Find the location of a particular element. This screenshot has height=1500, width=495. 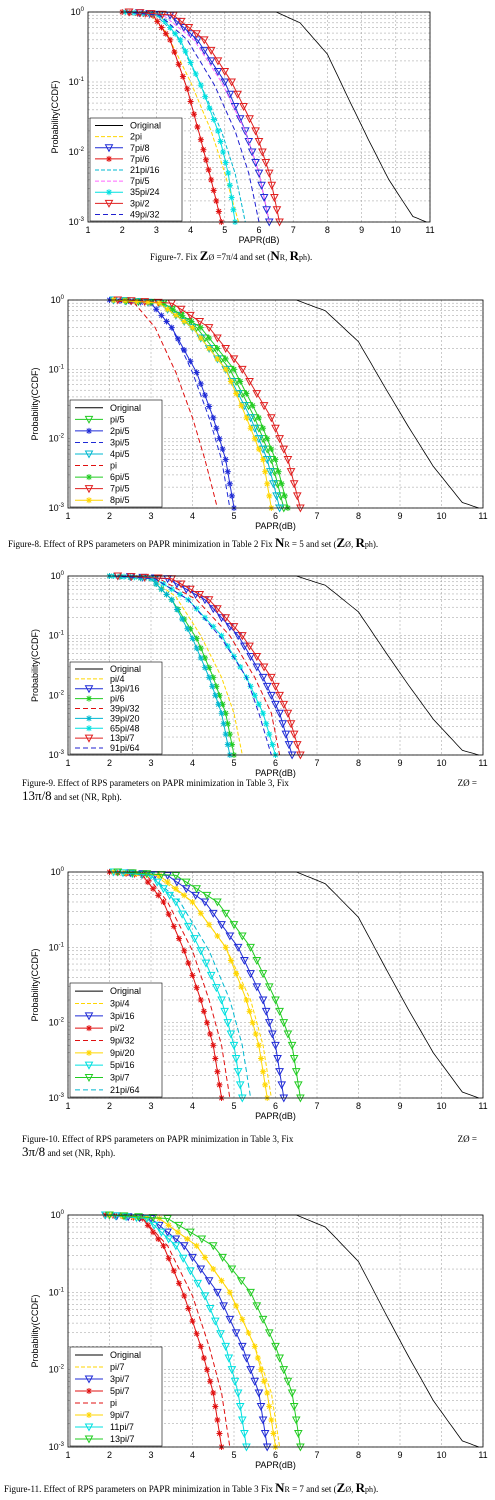

legend-label: 4pi/5 is located at coordinates (120, 454).